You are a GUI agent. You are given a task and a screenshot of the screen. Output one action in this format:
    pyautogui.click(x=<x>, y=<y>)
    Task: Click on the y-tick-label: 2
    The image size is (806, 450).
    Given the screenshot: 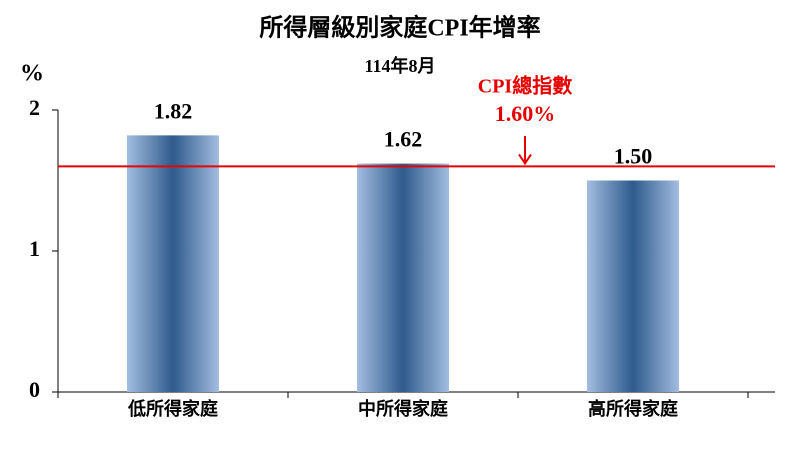 What is the action you would take?
    pyautogui.click(x=34, y=107)
    